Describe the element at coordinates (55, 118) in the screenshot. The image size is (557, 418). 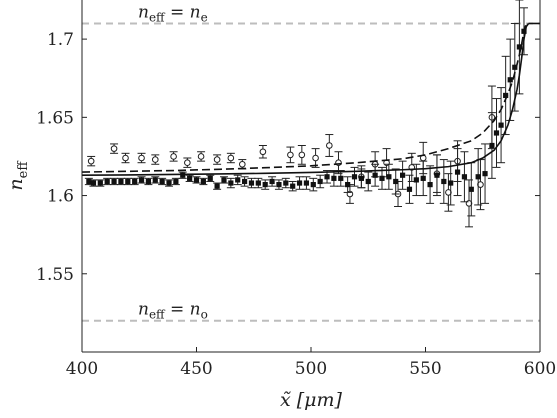
I see `y-tick-label: 1.65` at that location.